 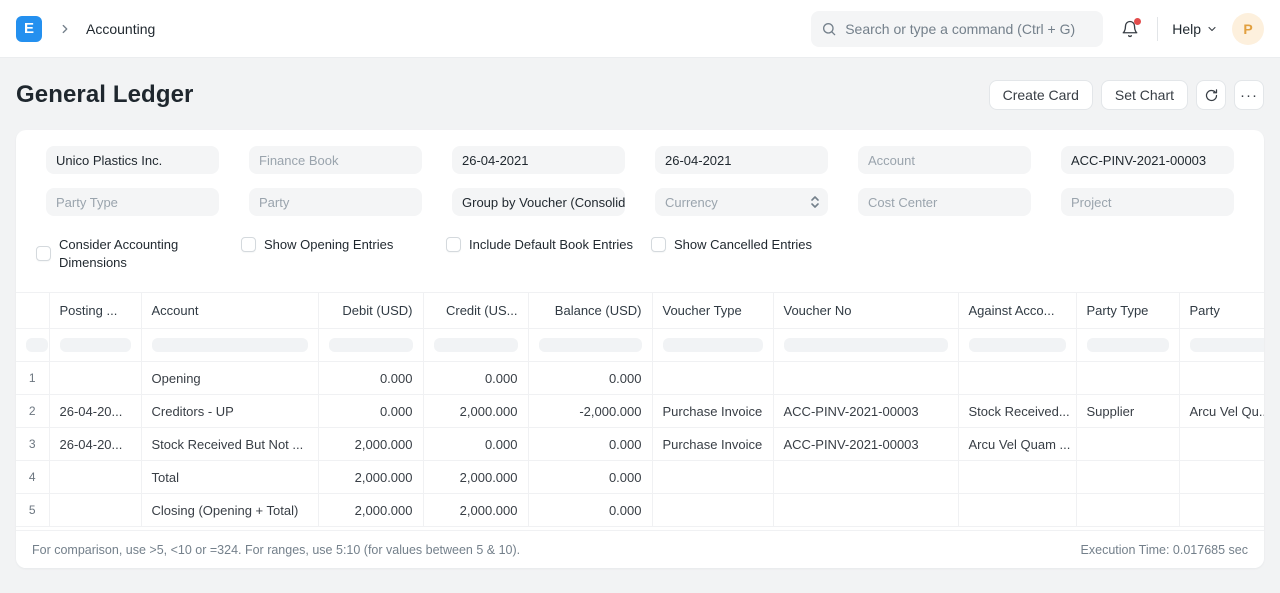 What do you see at coordinates (1147, 202) in the screenshot?
I see `project-filter: Project` at bounding box center [1147, 202].